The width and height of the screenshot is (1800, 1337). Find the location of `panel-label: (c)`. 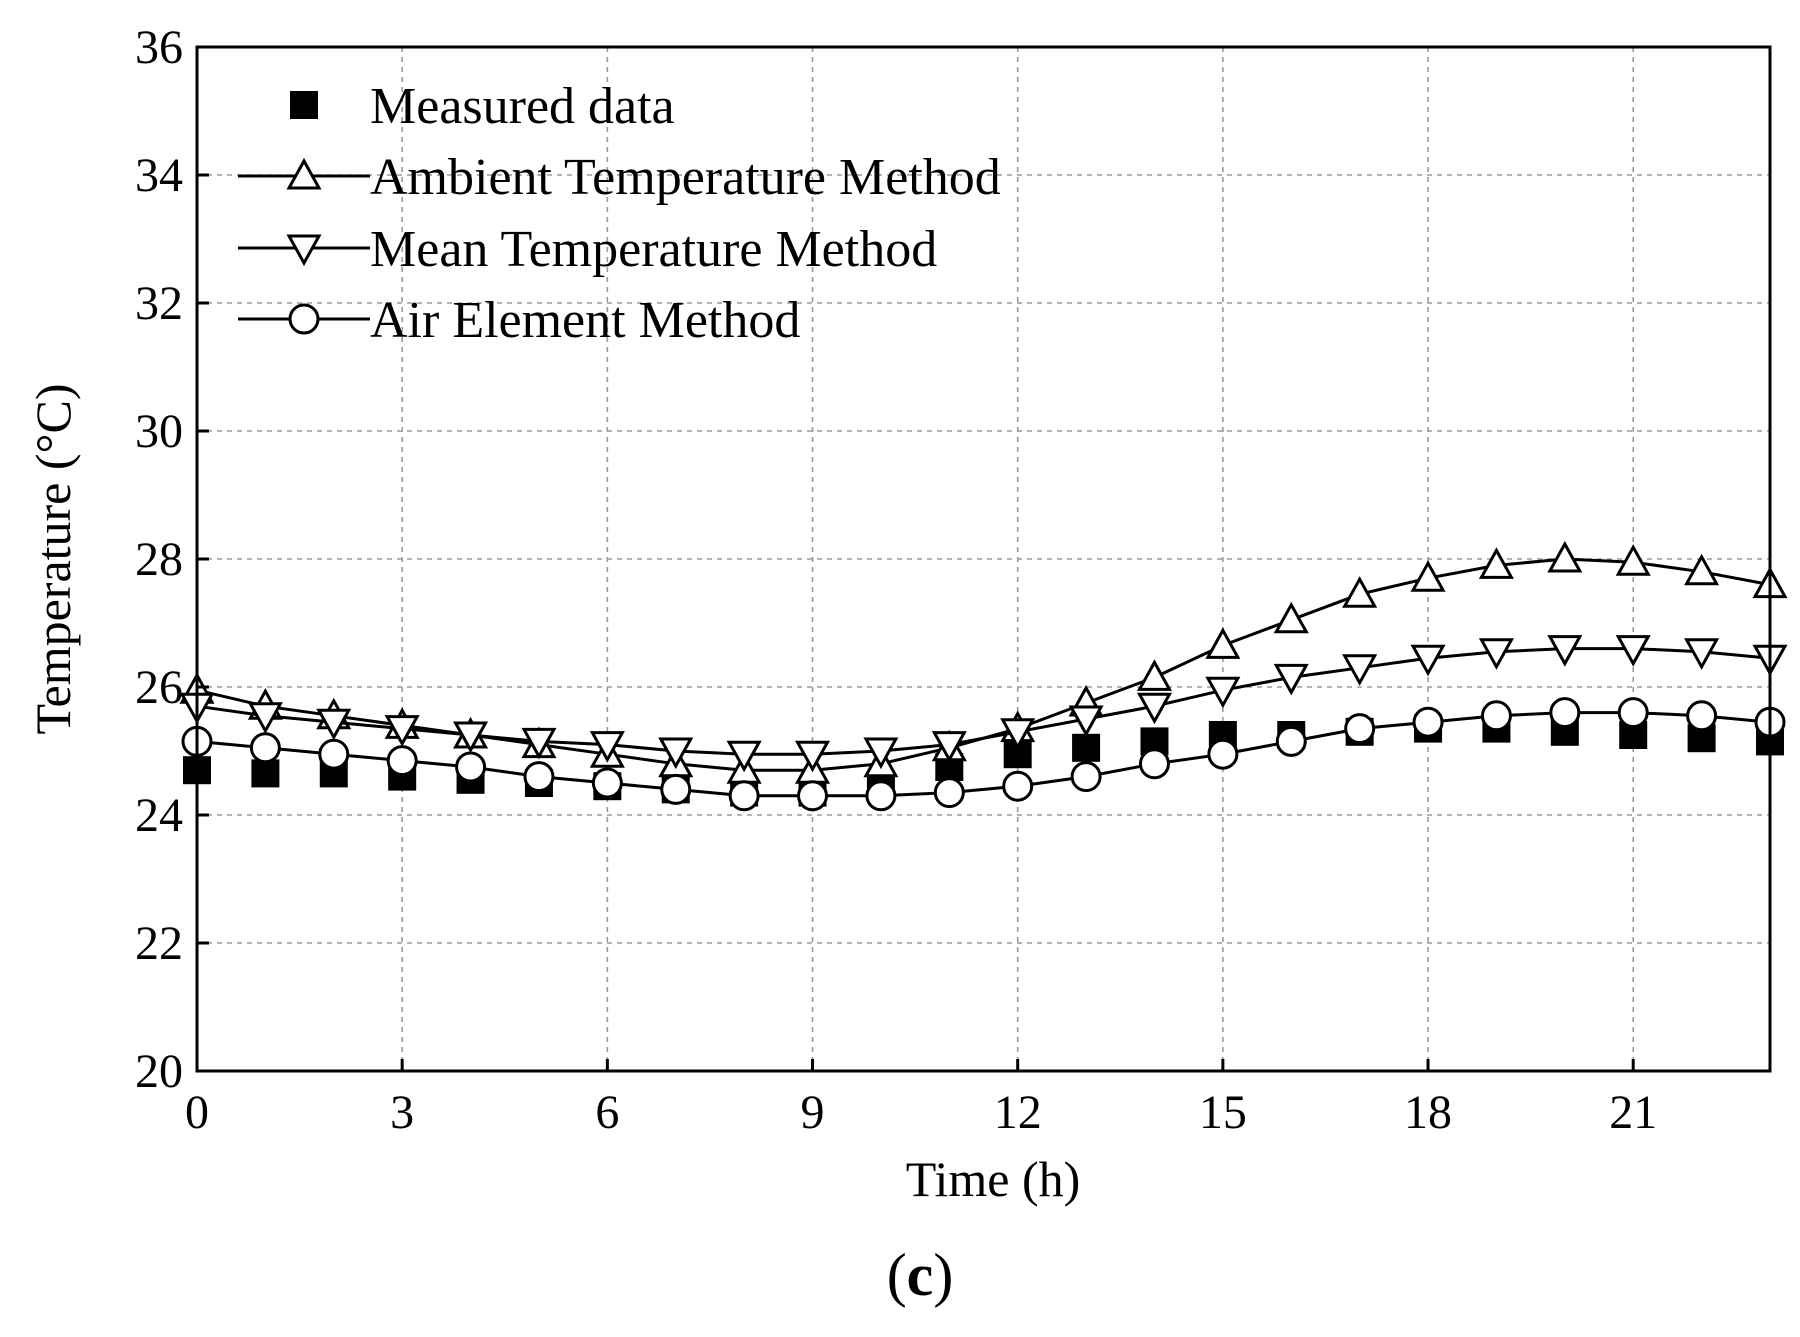

panel-label: (c) is located at coordinates (920, 1275).